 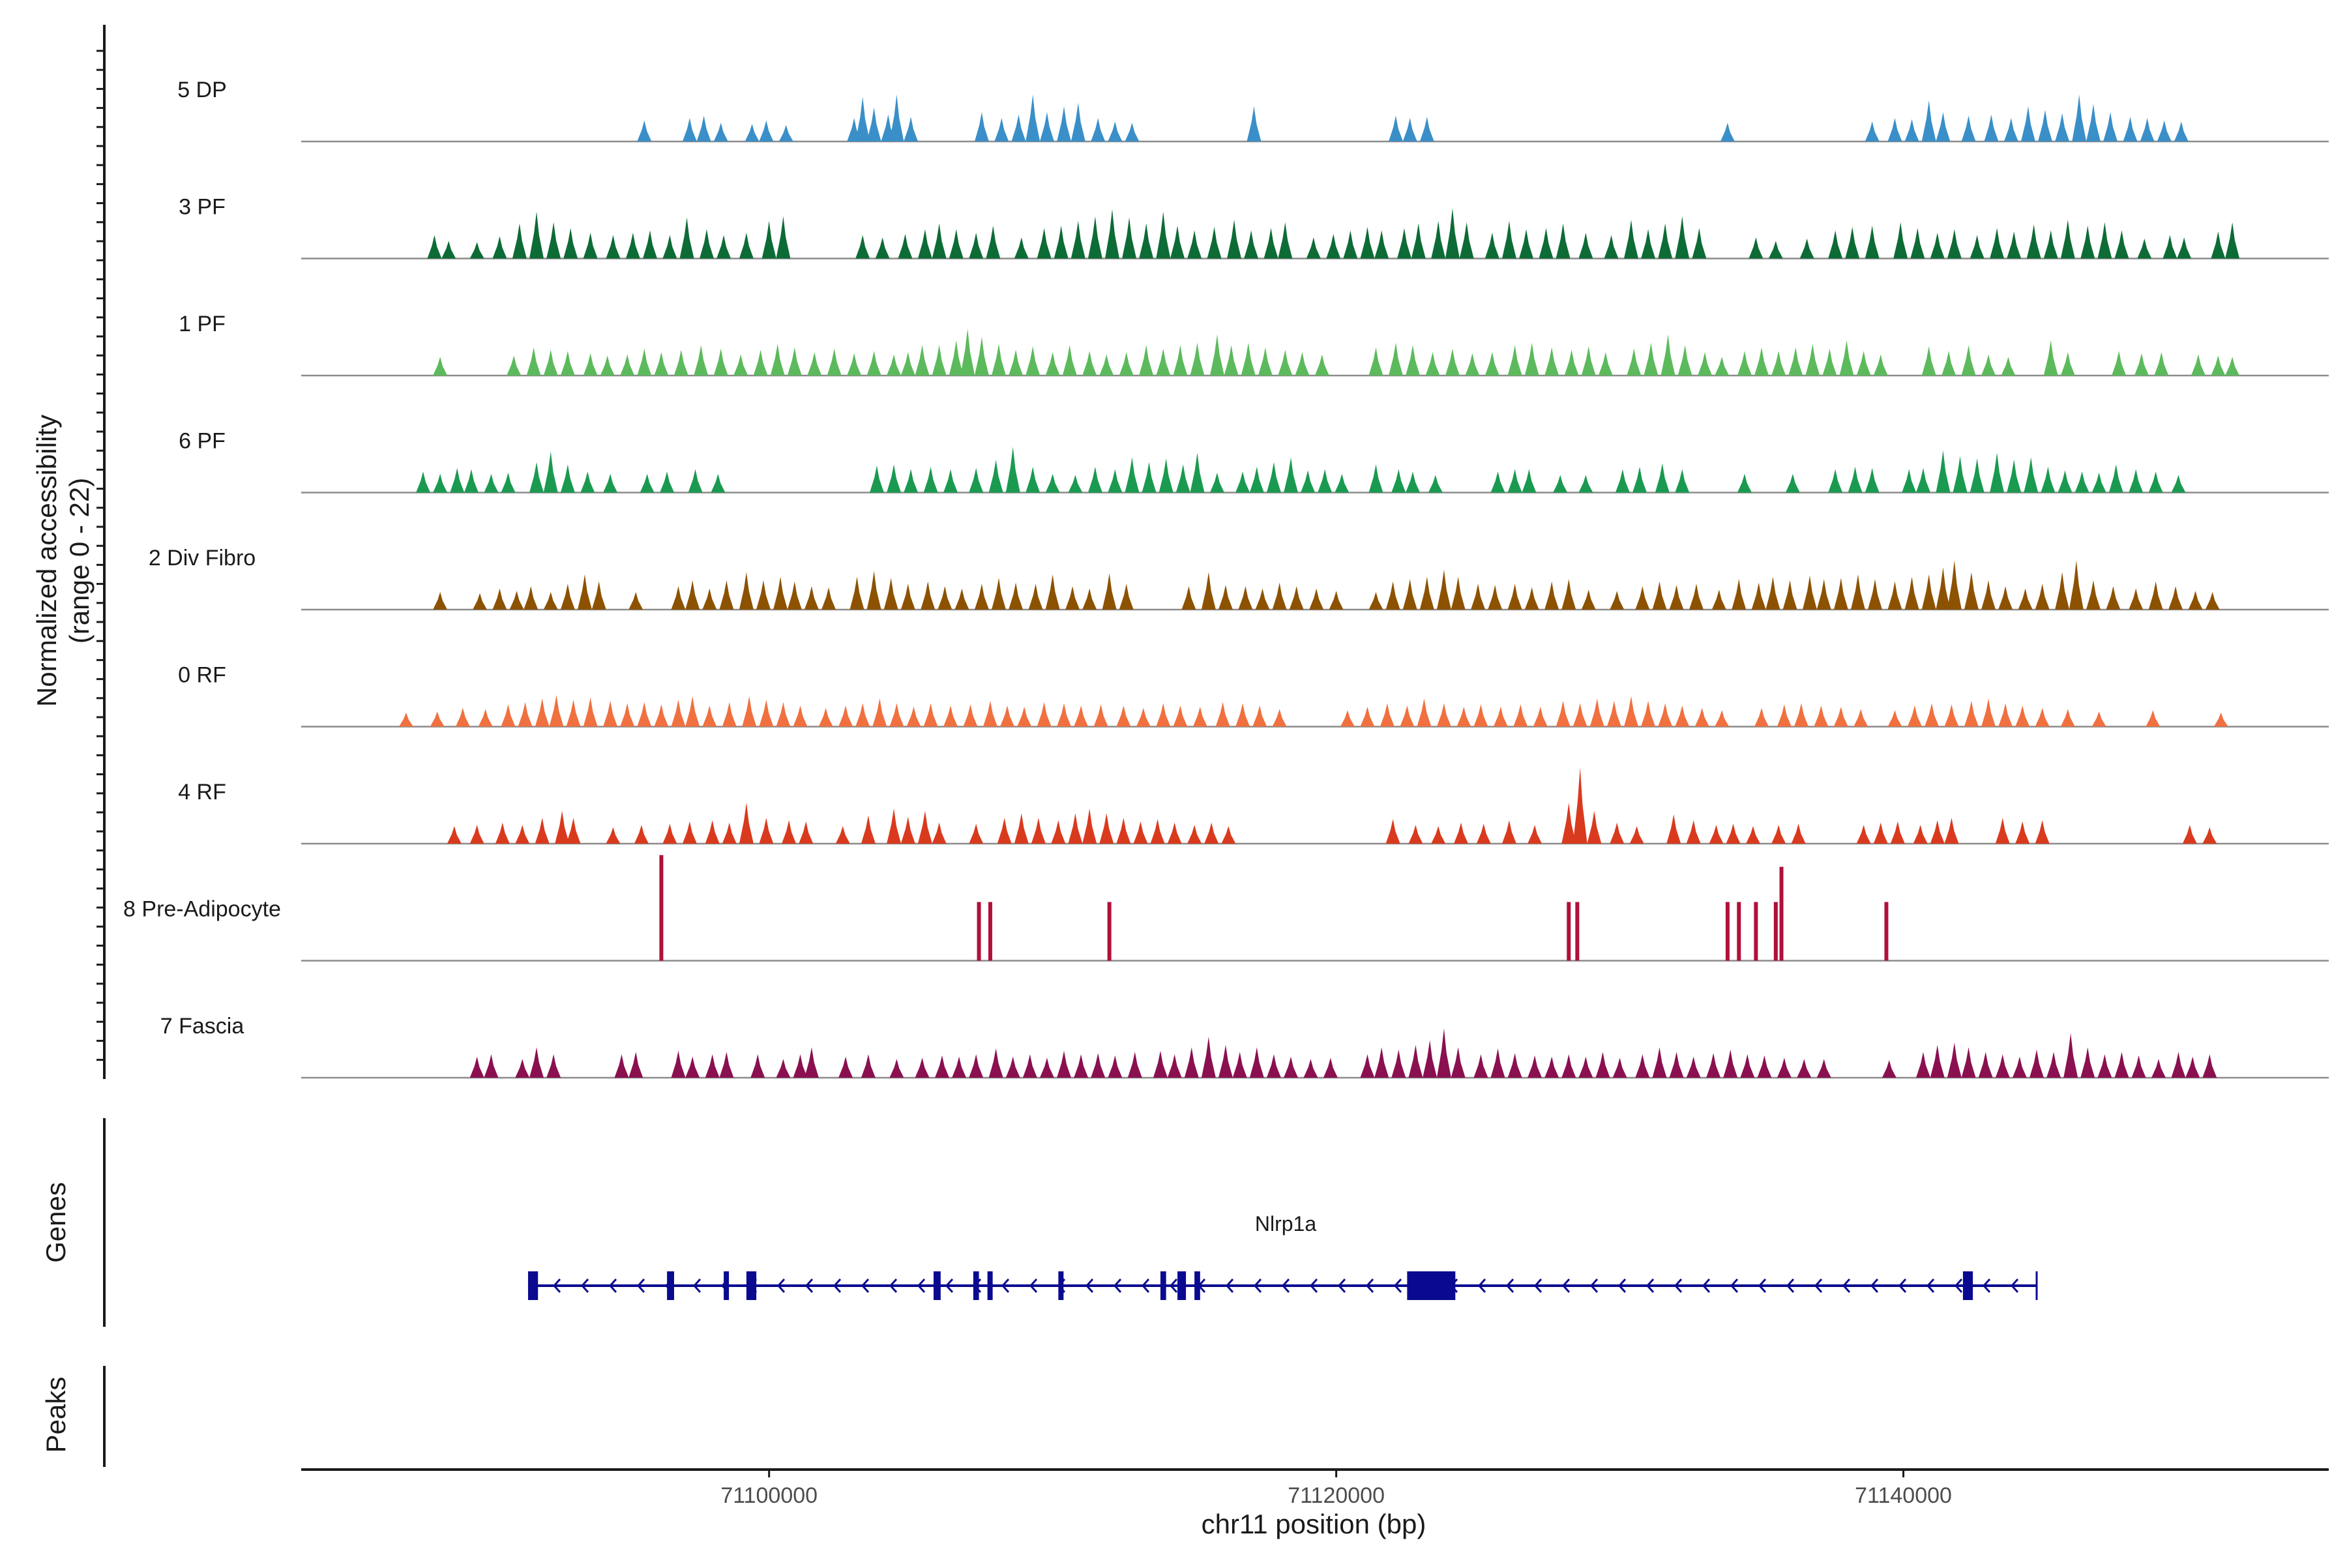 What do you see at coordinates (1314, 1524) in the screenshot?
I see `x-axis-title: chr11 position (bp)` at bounding box center [1314, 1524].